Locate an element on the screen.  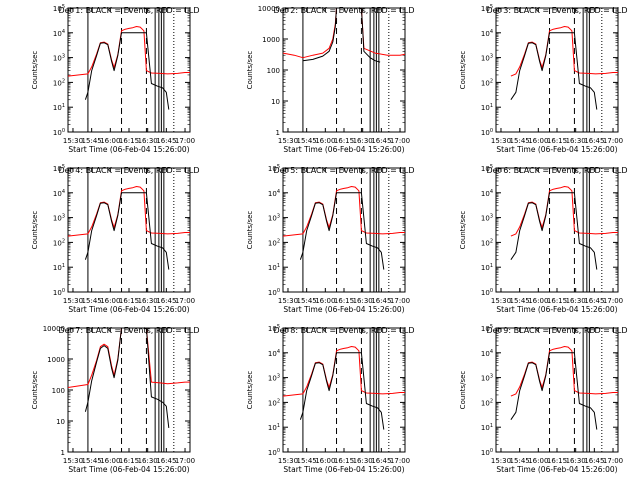
panel-title: Det 9: BLACK = Events, RED = LLD is located at coordinates (557, 330).